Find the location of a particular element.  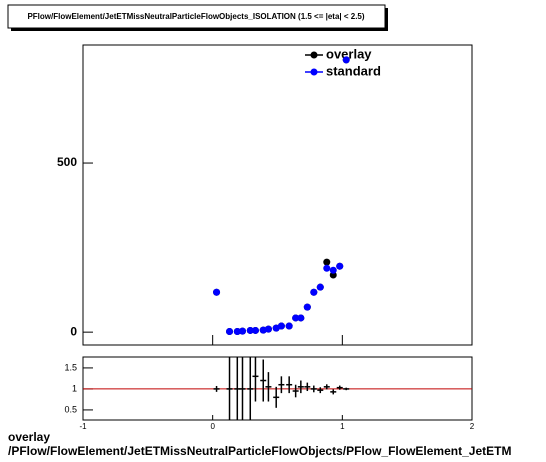

x-tick-label: 1 is located at coordinates (342, 426).